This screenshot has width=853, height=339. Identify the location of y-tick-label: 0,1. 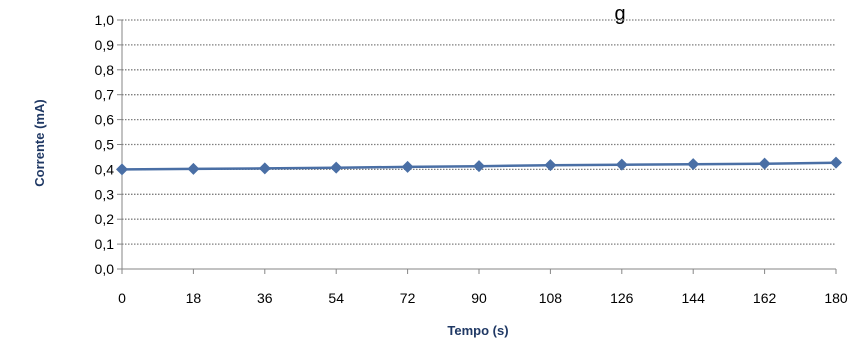
(105, 244).